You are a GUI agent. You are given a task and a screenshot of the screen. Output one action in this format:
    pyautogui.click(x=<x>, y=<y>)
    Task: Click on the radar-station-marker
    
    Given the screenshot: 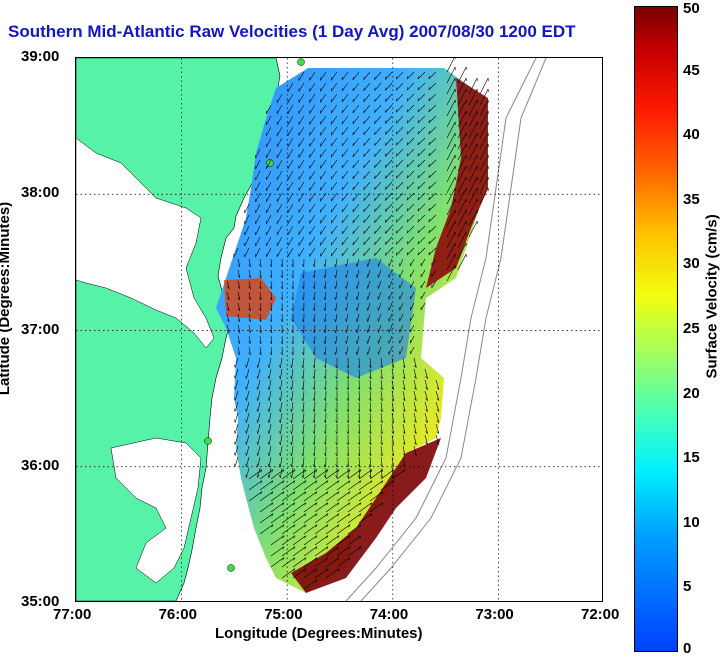 What is the action you would take?
    pyautogui.click(x=231, y=568)
    